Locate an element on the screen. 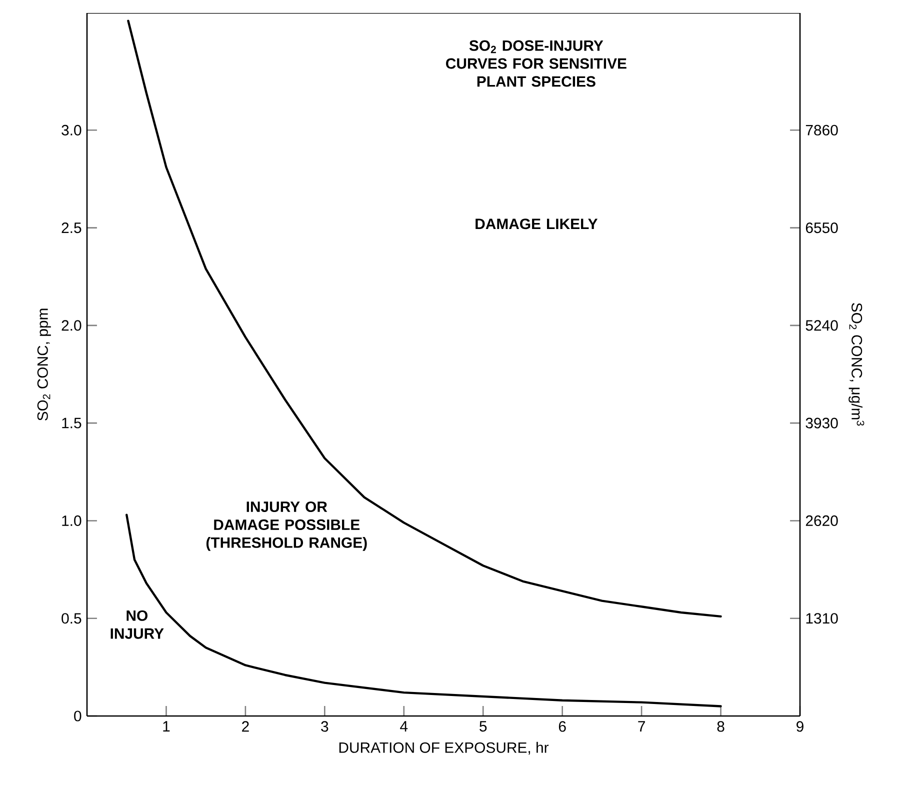 Image resolution: width=897 pixels, height=786 pixels. y2-tick-label: 7860 is located at coordinates (822, 130).